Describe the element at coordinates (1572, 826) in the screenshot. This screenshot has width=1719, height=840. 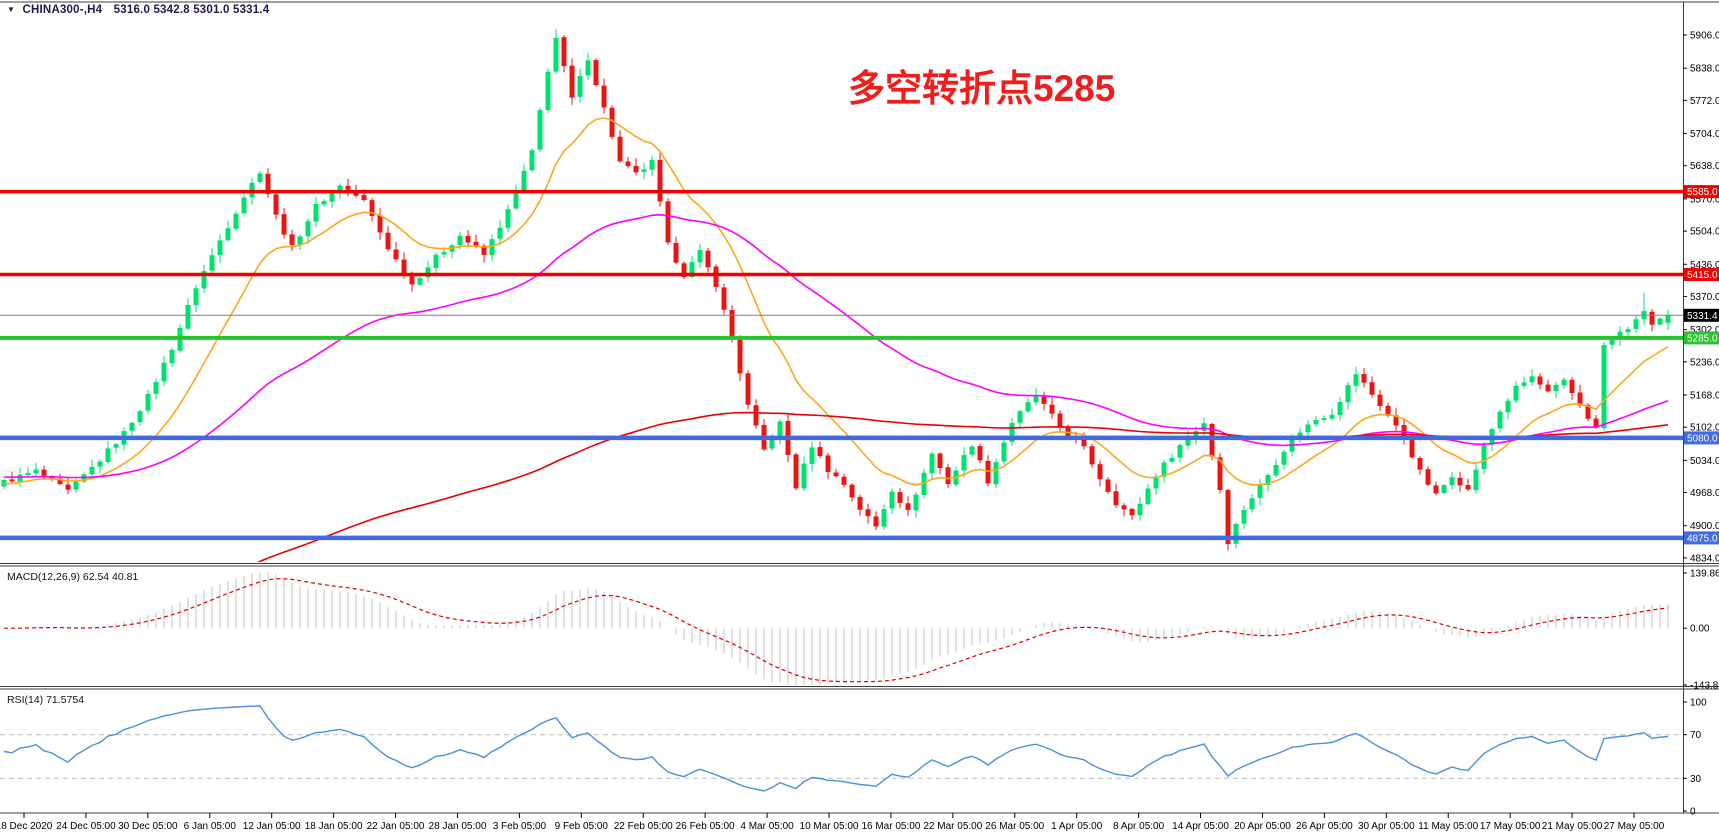
I see `time-tick-label: 21 May 05:00` at that location.